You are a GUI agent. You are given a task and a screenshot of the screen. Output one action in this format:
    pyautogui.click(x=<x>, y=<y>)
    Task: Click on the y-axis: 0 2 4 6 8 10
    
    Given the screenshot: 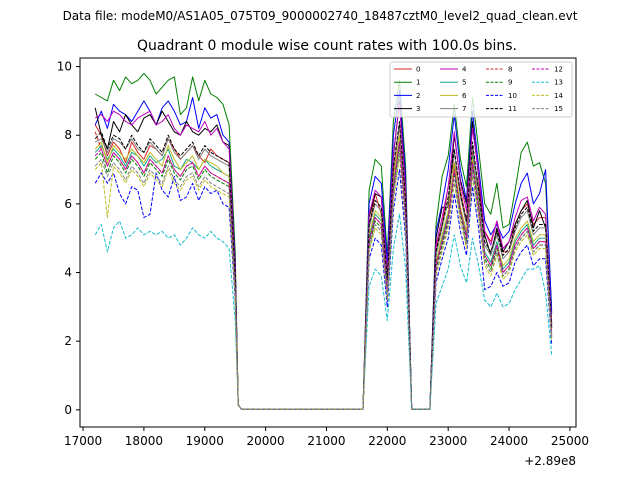 What is the action you would take?
    pyautogui.click(x=68, y=238)
    